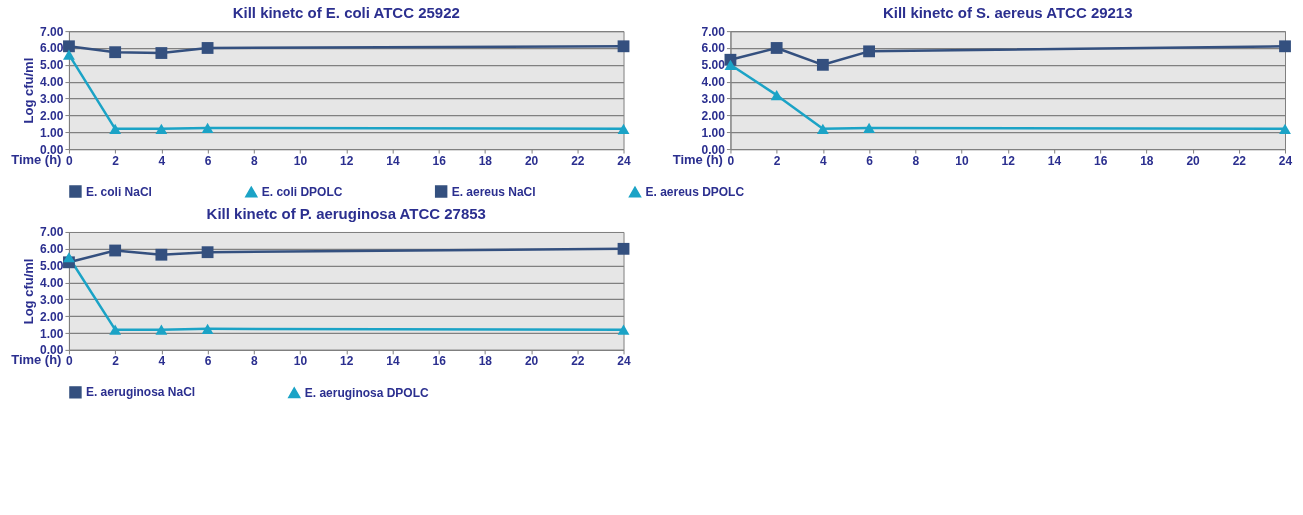 The width and height of the screenshot is (1303, 515). Describe the element at coordinates (346, 13) in the screenshot. I see `chart-title: Kill kinetc of E. coli ATCC 25922` at that location.